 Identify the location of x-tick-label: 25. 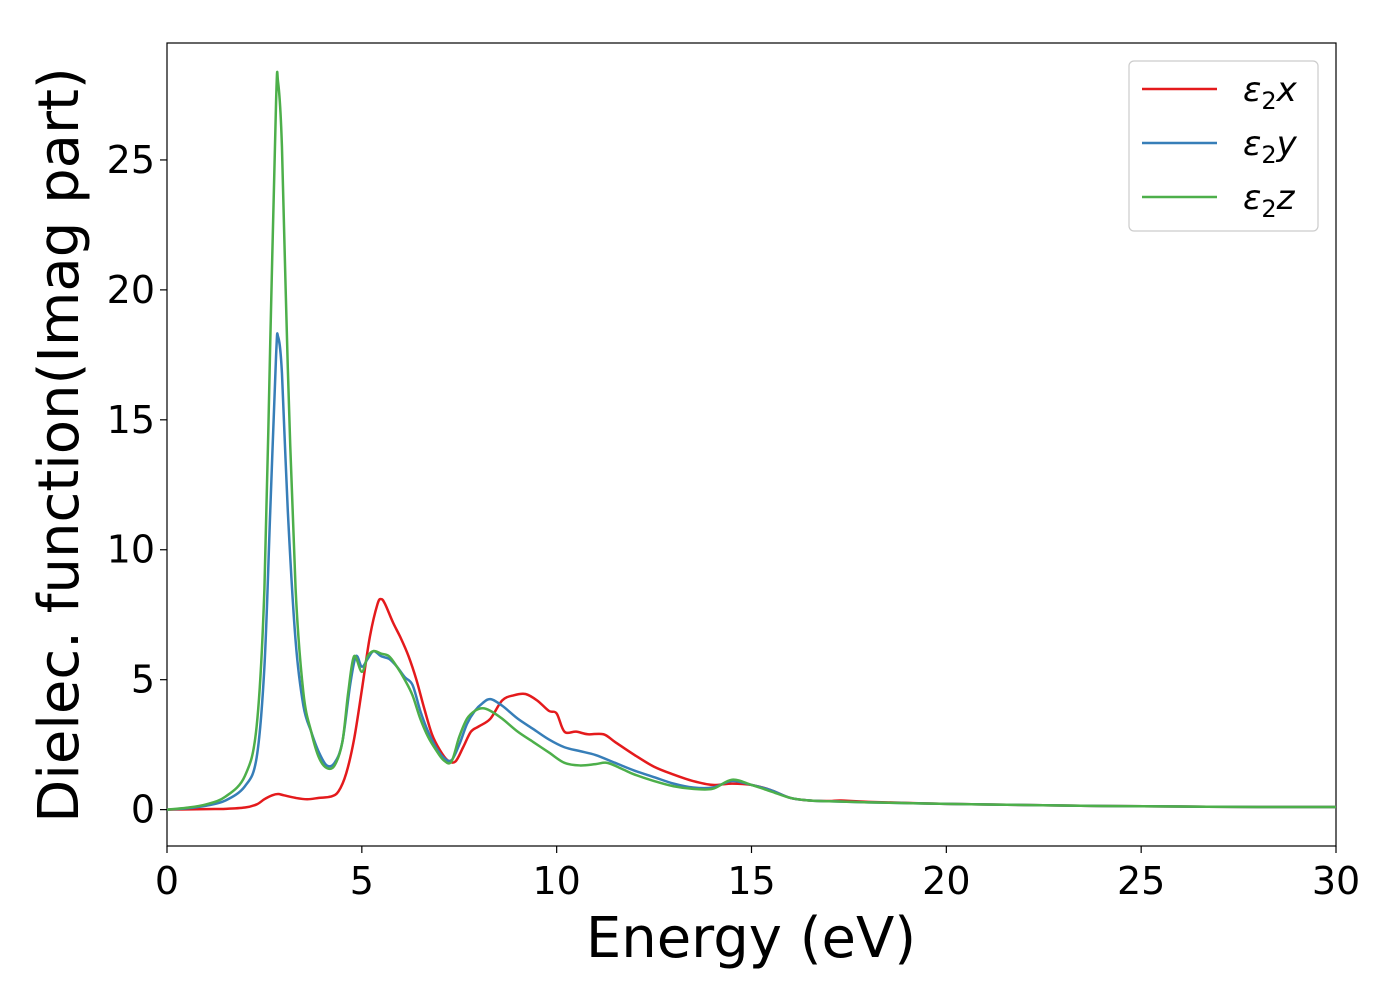
(1141, 881).